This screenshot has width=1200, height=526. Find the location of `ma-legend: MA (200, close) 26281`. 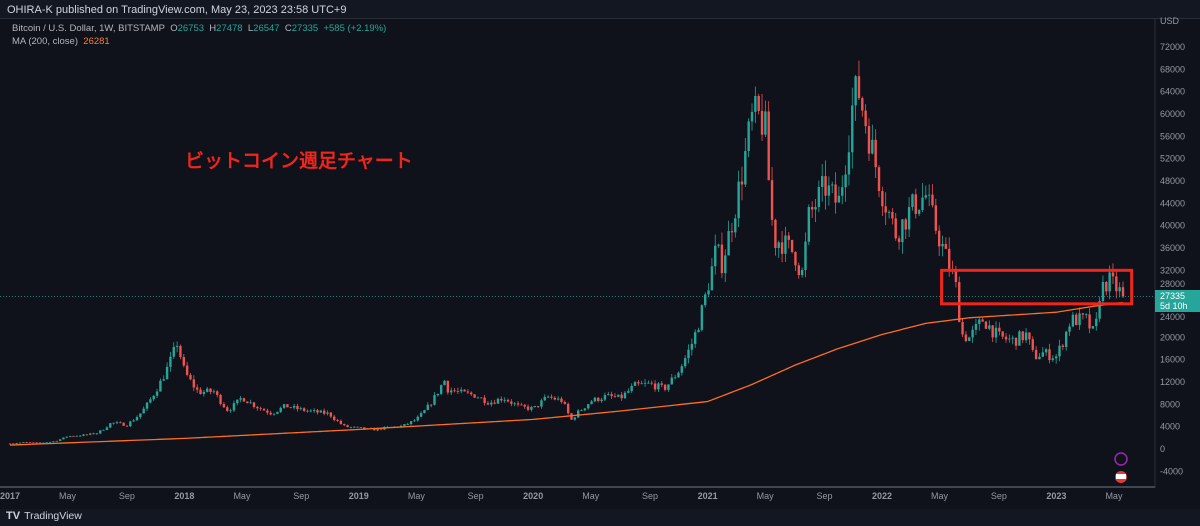

ma-legend: MA (200, close) 26281 is located at coordinates (199, 41).